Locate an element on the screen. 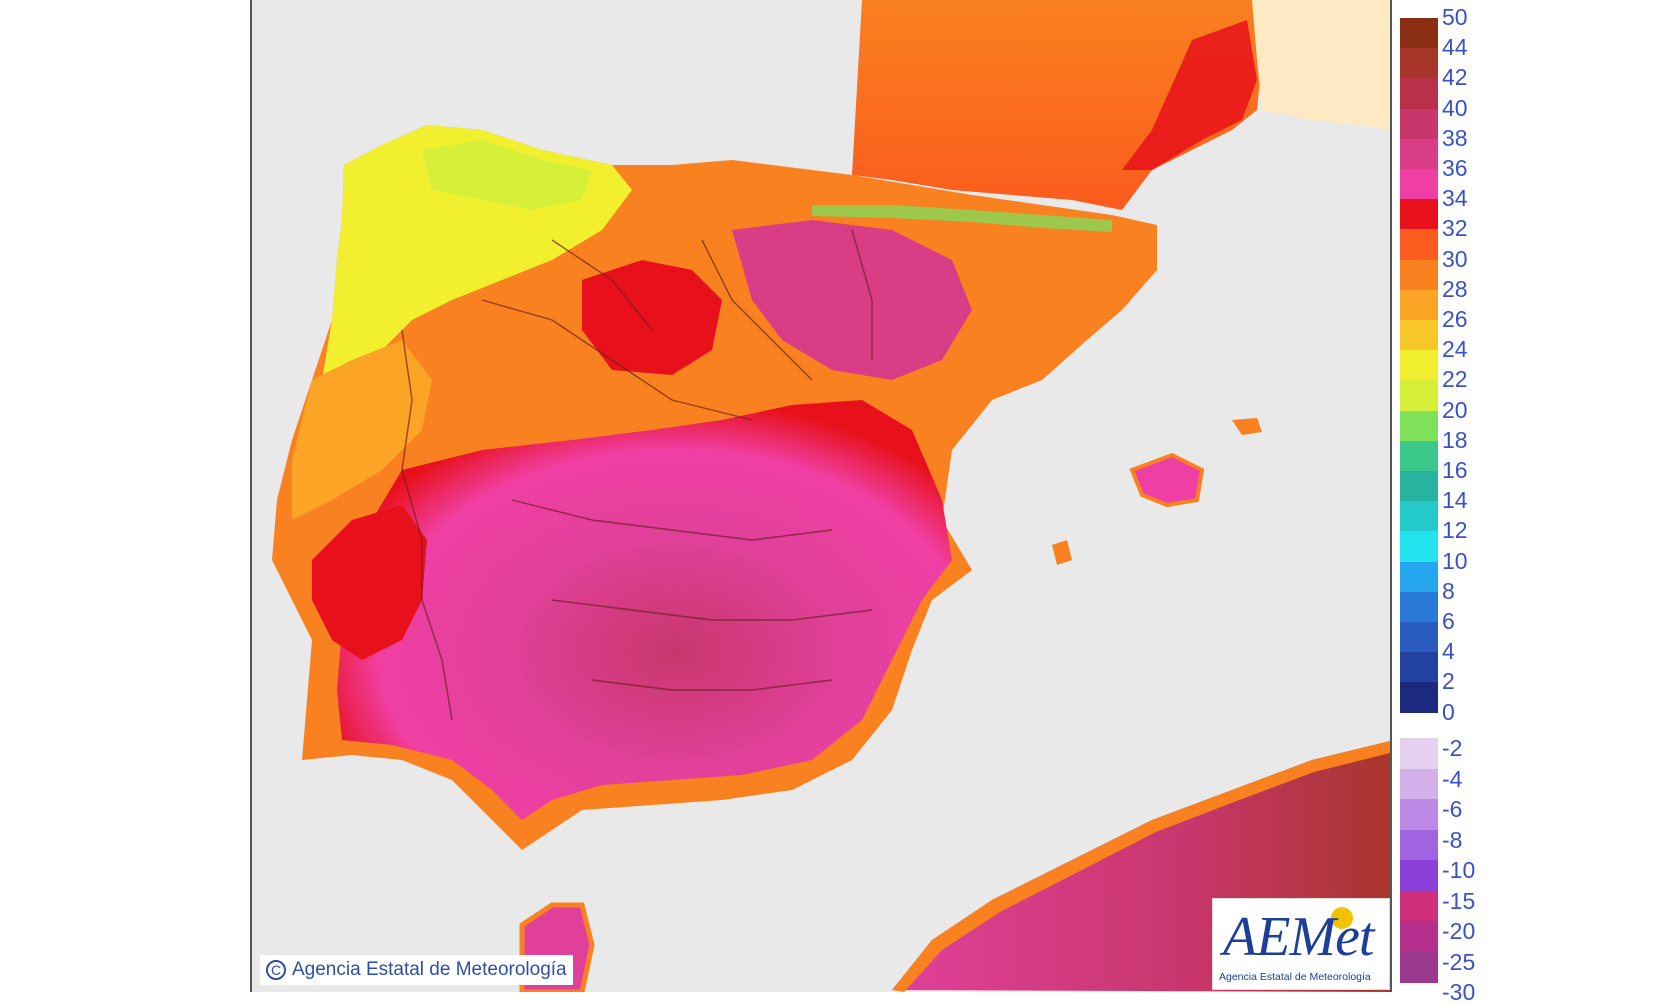 This screenshot has width=1663, height=1005. legend-tick-label: 32 is located at coordinates (1455, 228).